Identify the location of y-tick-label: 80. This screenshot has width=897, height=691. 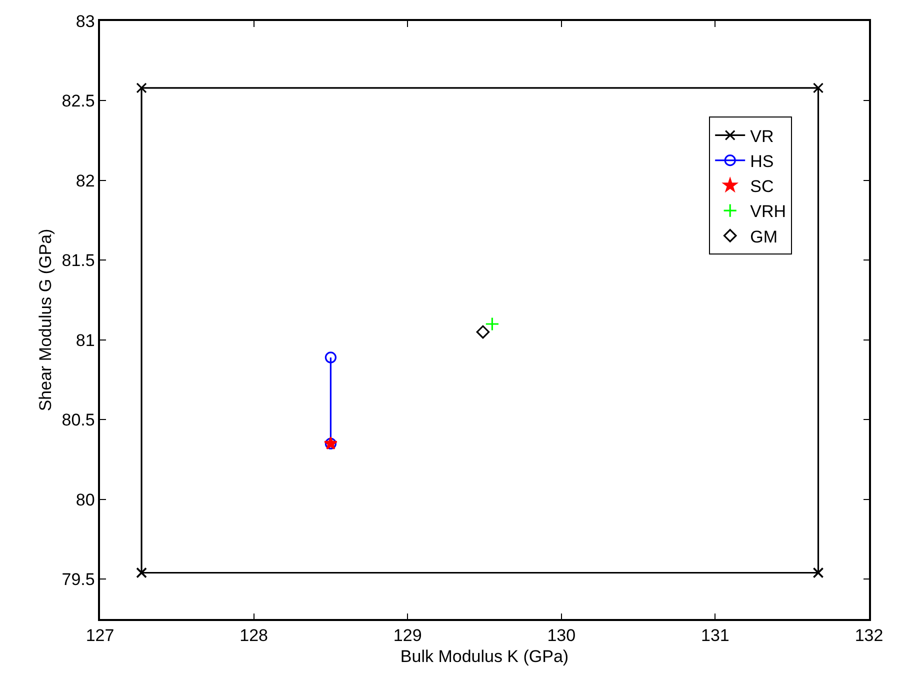
(85, 500).